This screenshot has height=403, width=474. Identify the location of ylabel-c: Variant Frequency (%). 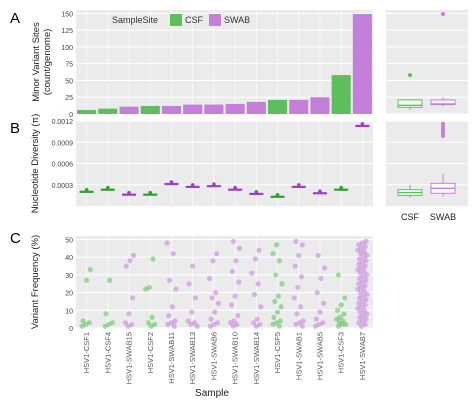
(35, 282).